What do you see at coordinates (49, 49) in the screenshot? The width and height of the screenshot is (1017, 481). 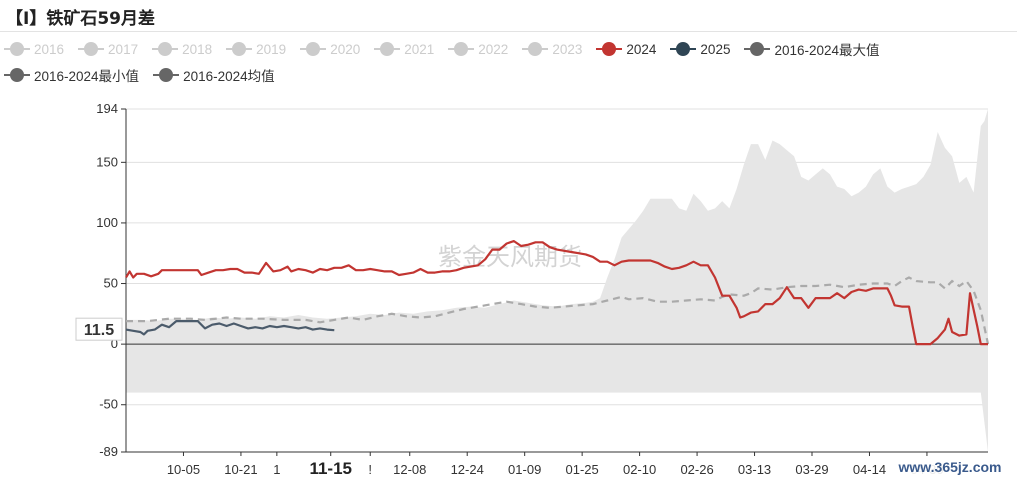 I see `legend-label: 2016` at bounding box center [49, 49].